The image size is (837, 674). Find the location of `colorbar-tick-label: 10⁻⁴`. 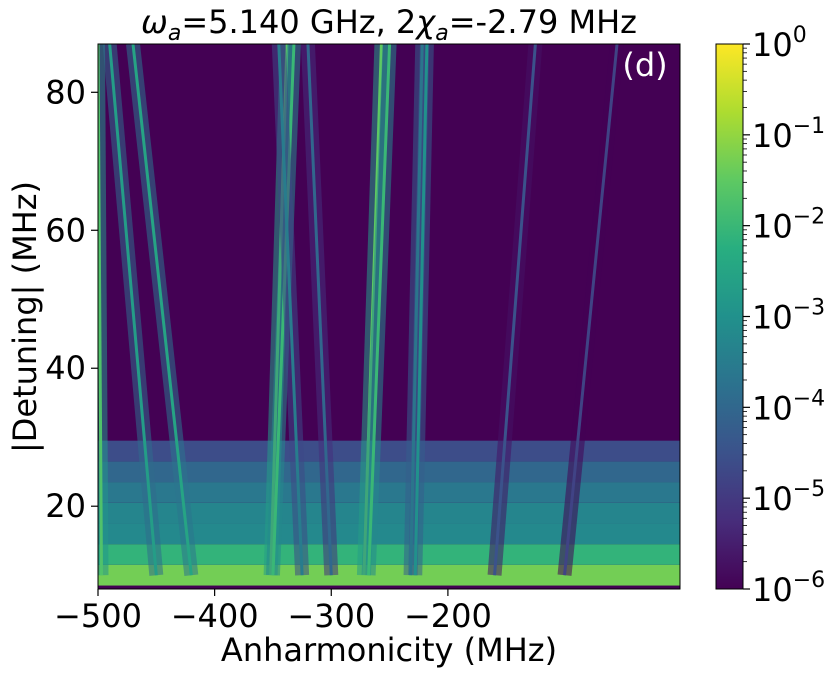

colorbar-tick-label: 10⁻⁴ is located at coordinates (788, 406).